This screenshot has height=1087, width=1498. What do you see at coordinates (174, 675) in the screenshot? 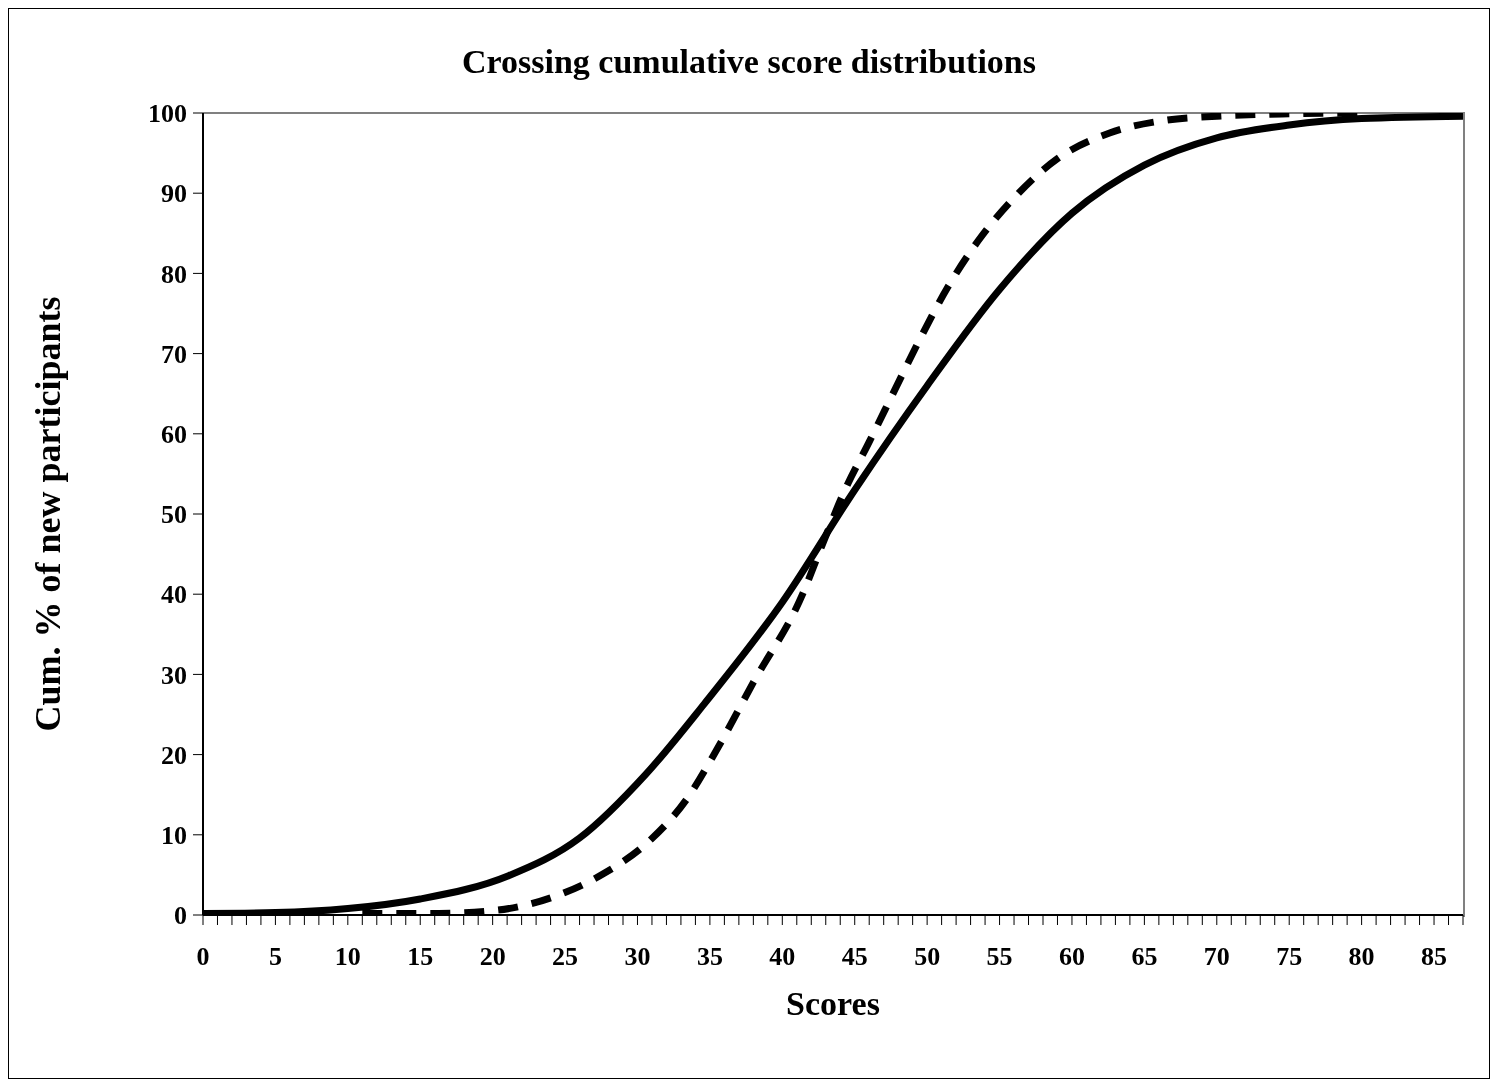
I see `y-tick-label: 30` at bounding box center [174, 675].